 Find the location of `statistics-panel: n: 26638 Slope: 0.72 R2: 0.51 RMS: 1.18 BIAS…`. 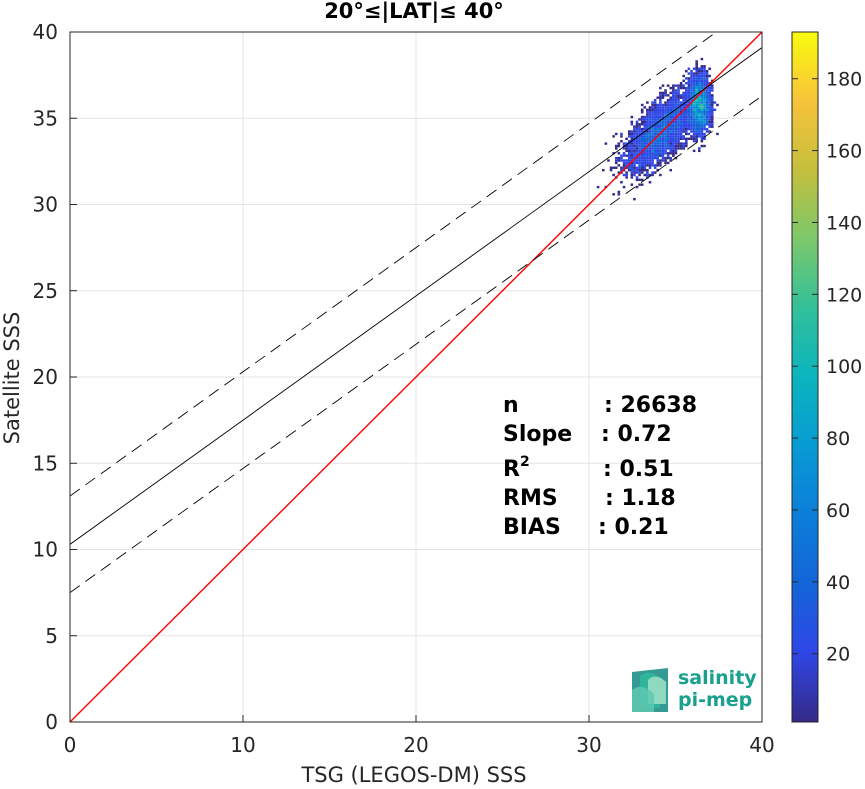

statistics-panel: n: 26638 Slope: 0.72 R2: 0.51 RMS: 1.18 BIAS… is located at coordinates (600, 466).